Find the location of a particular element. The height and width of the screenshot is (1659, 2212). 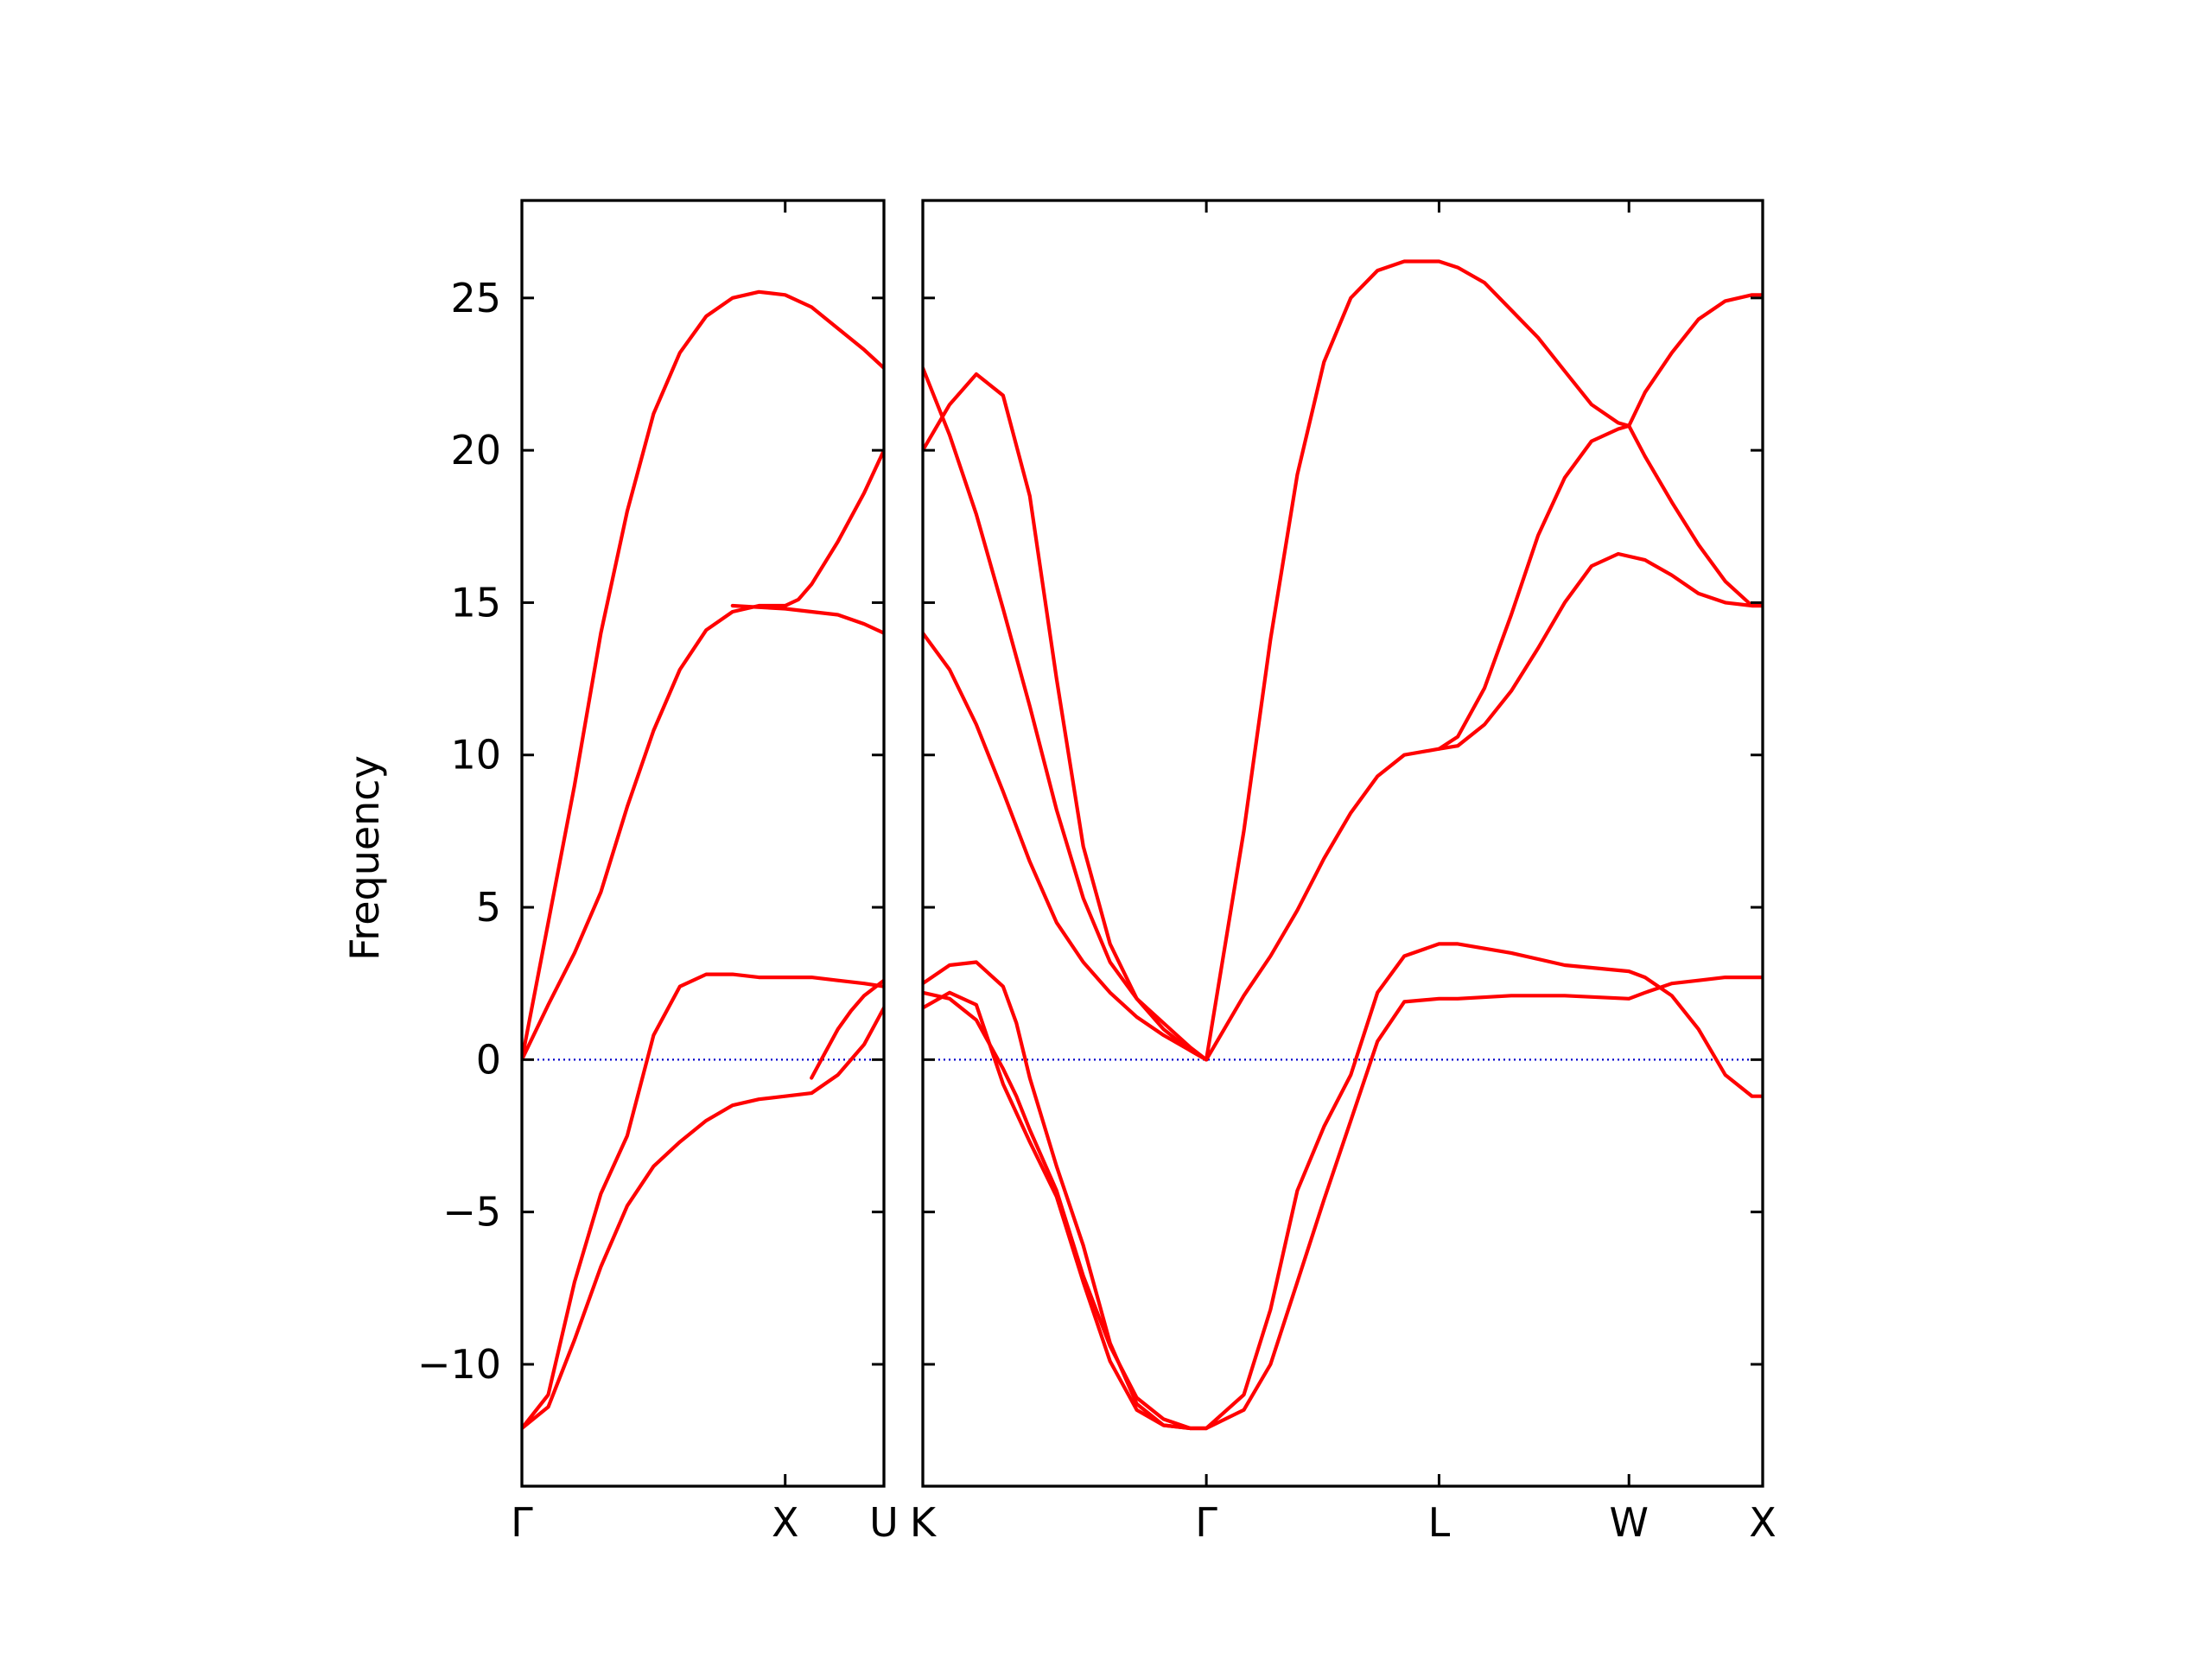

y-tick-label: 5 is located at coordinates (488, 907).